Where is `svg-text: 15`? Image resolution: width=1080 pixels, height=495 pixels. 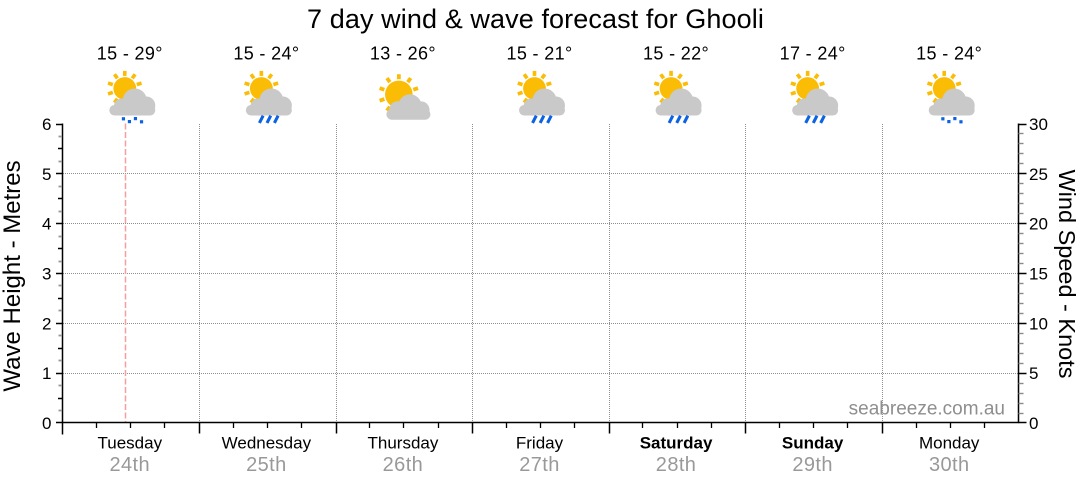 svg-text: 15 is located at coordinates (1038, 274).